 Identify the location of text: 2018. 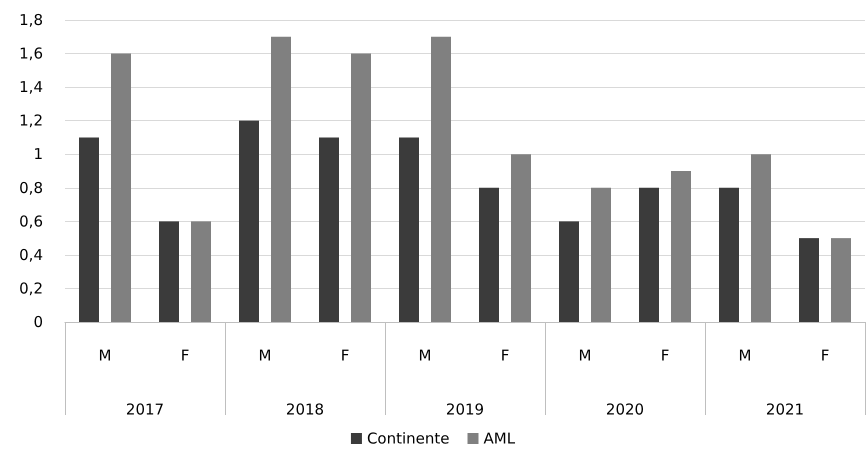
(305, 409).